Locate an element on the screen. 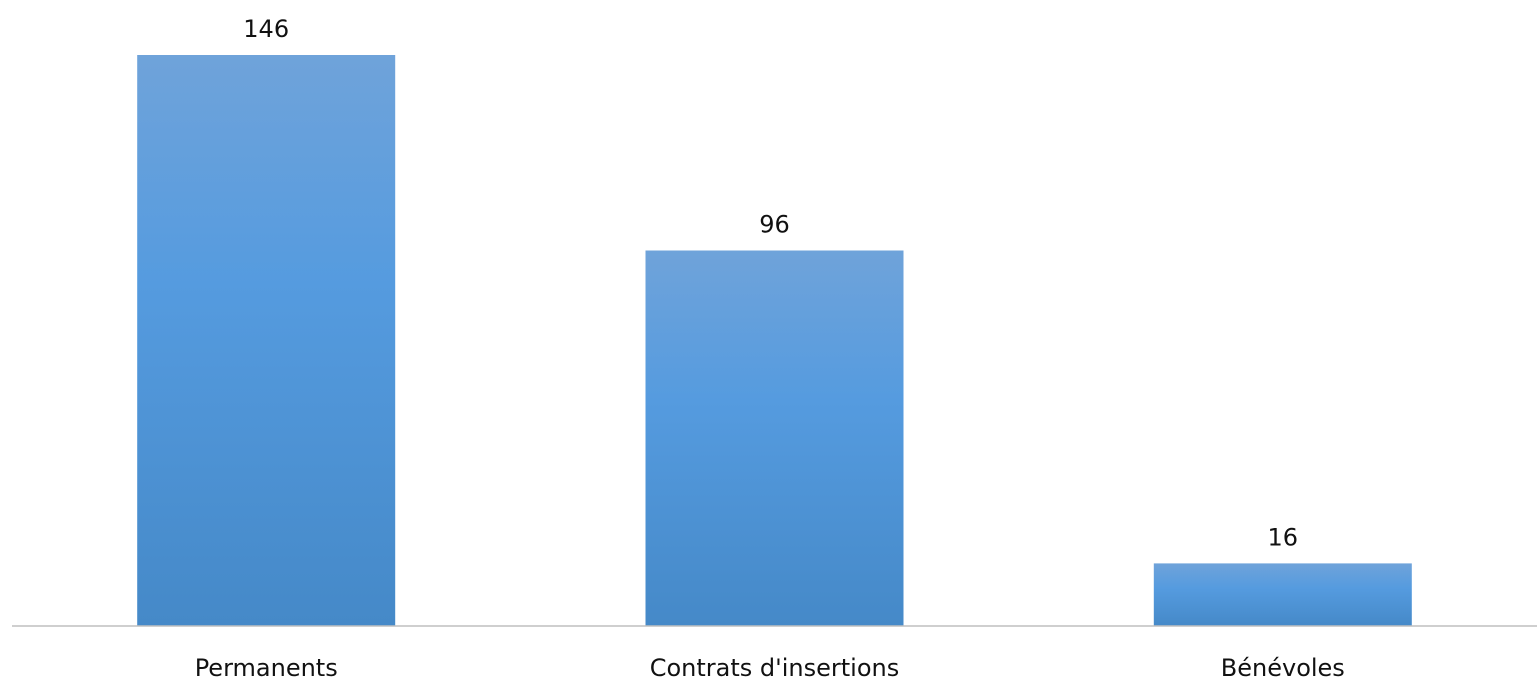  bar-permanents is located at coordinates (266, 340).